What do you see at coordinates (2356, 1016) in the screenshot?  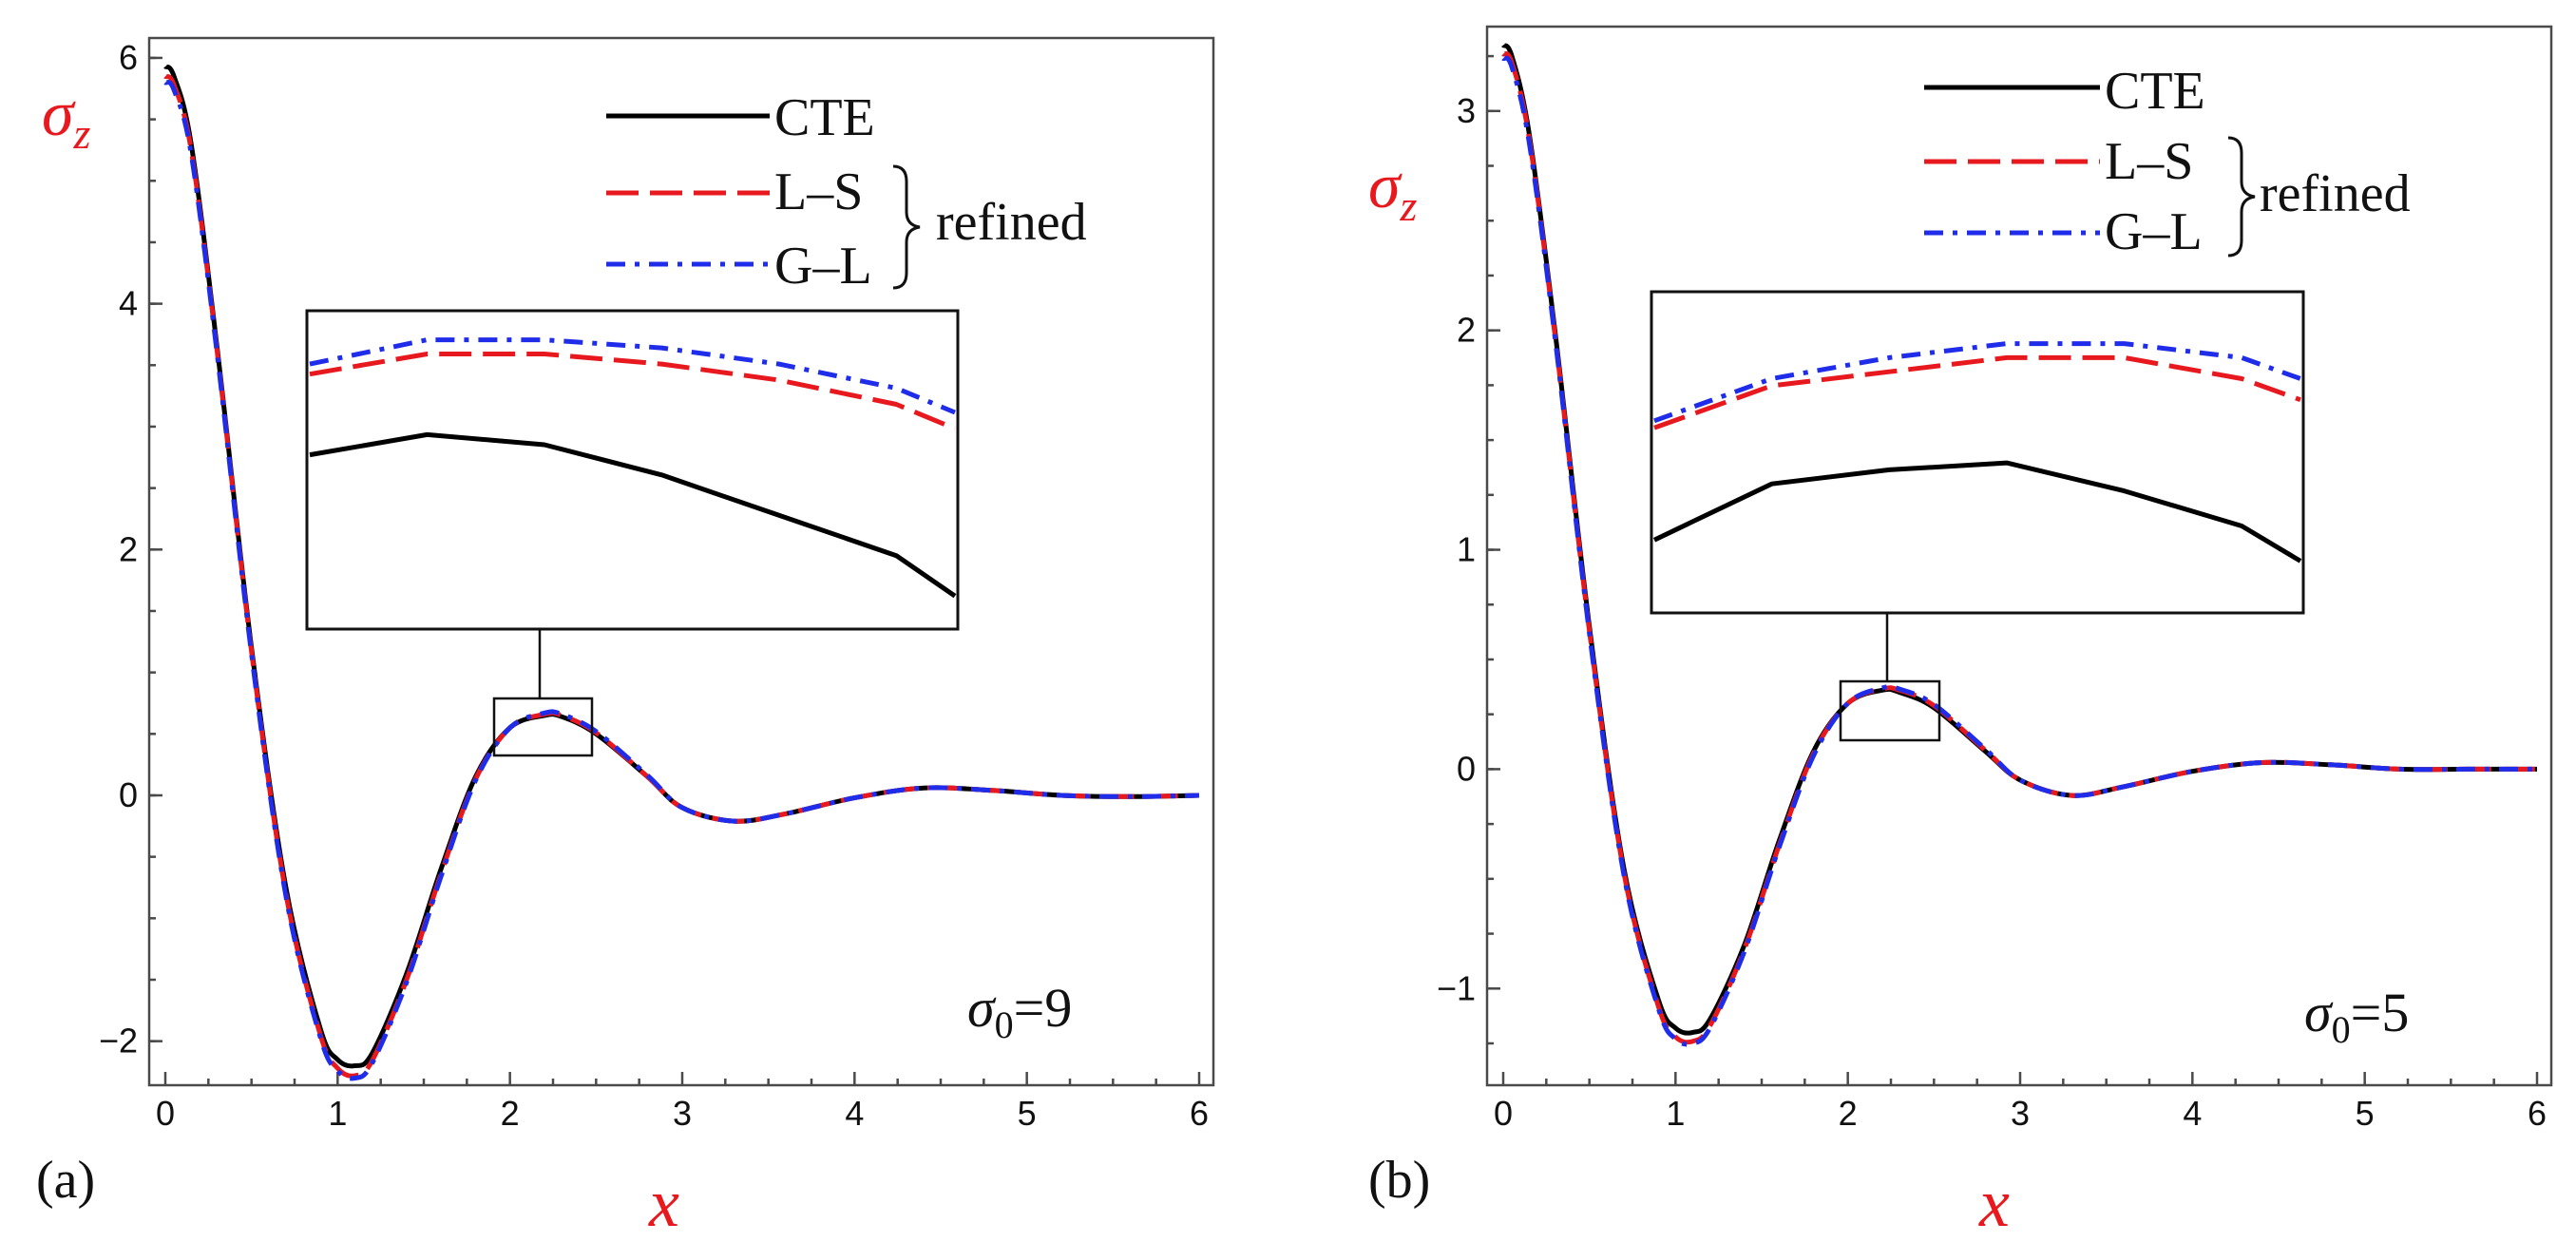 I see `parameter-label: σ0=5` at bounding box center [2356, 1016].